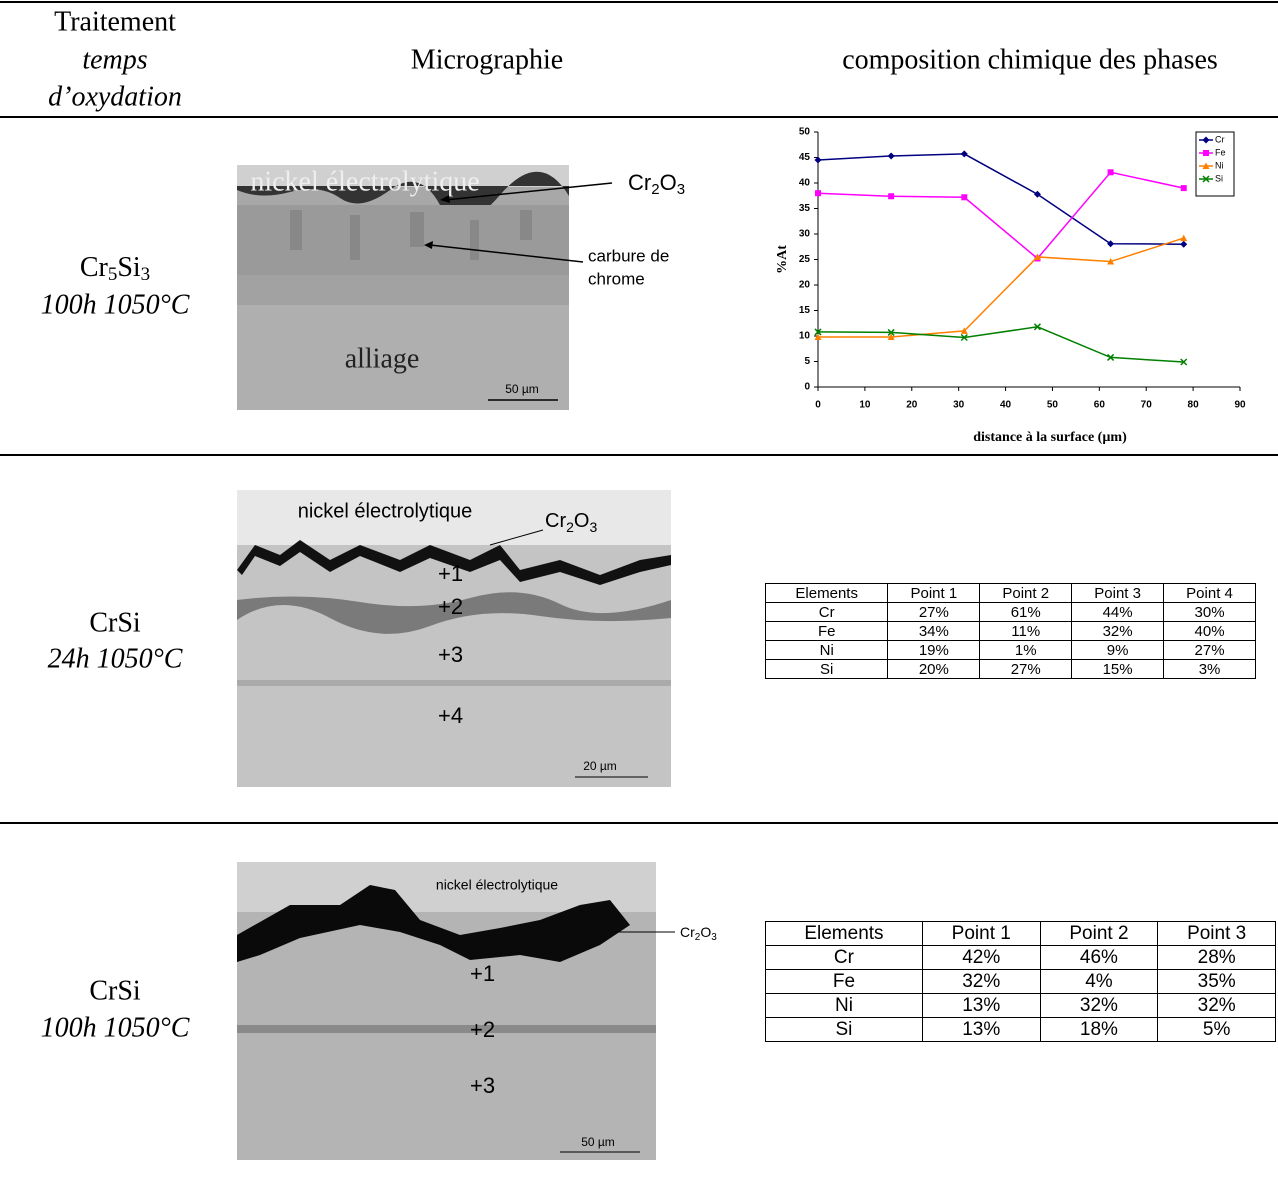  What do you see at coordinates (1194, 405) in the screenshot?
I see `x-tick-label: 80` at bounding box center [1194, 405].